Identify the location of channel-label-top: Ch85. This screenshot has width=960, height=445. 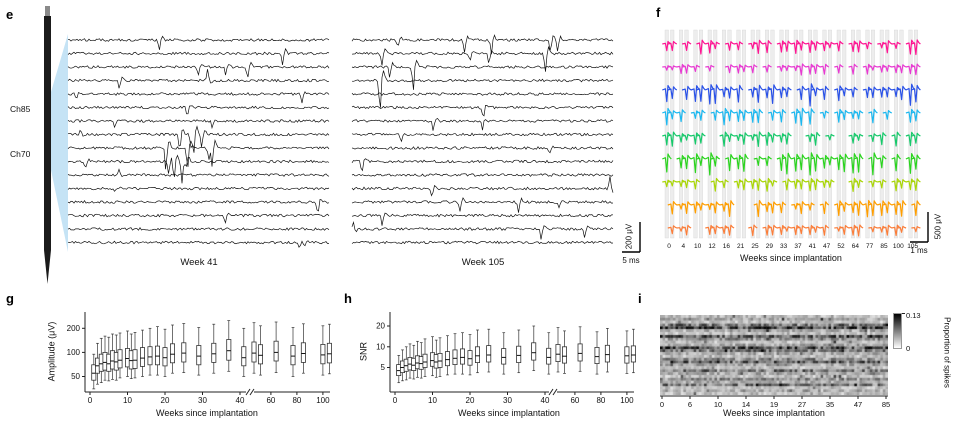
(20, 109).